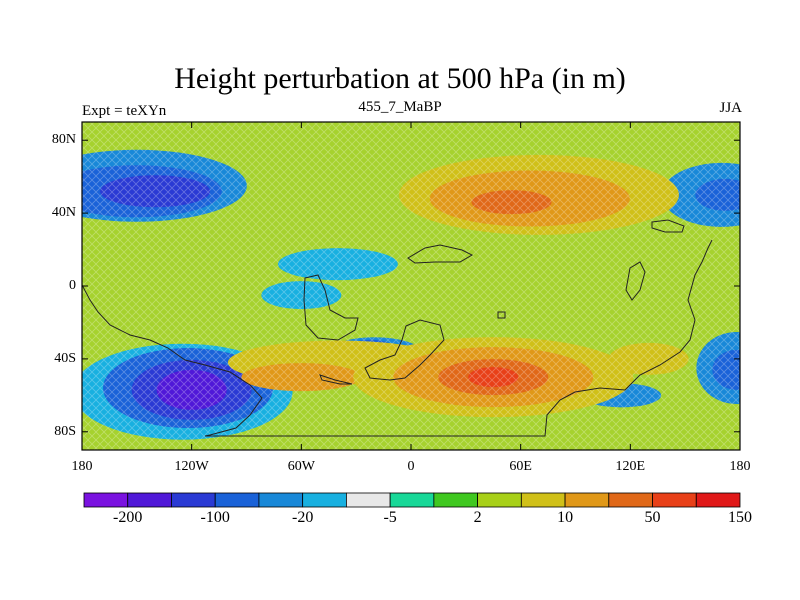 The height and width of the screenshot is (600, 800). Describe the element at coordinates (301, 466) in the screenshot. I see `x-tick-label: 60W` at that location.